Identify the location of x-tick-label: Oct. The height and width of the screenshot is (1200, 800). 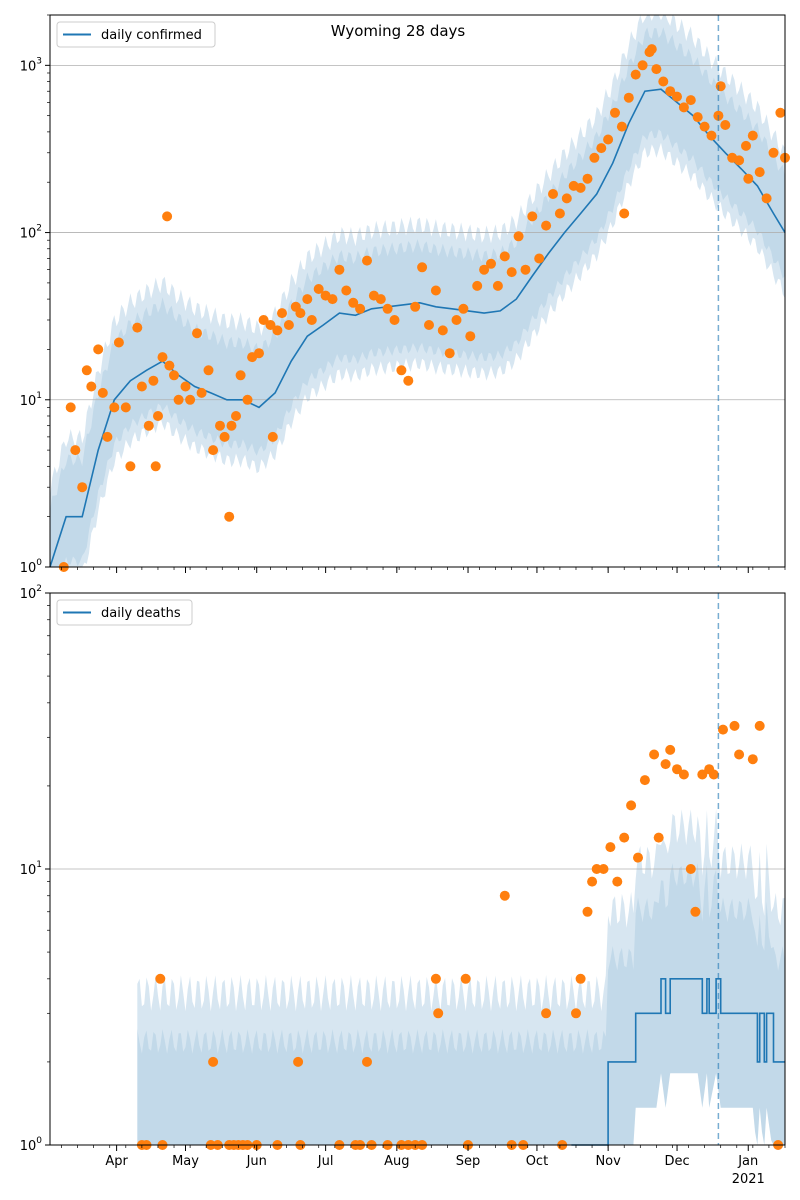
(537, 1161).